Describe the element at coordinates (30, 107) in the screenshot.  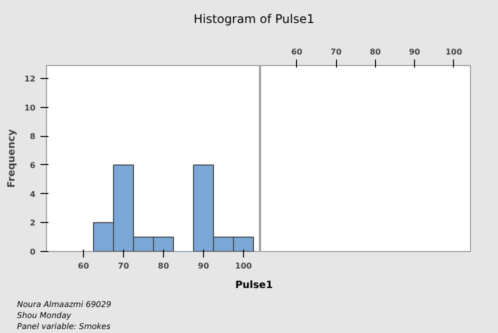
I see `y-tick-label: 10` at that location.